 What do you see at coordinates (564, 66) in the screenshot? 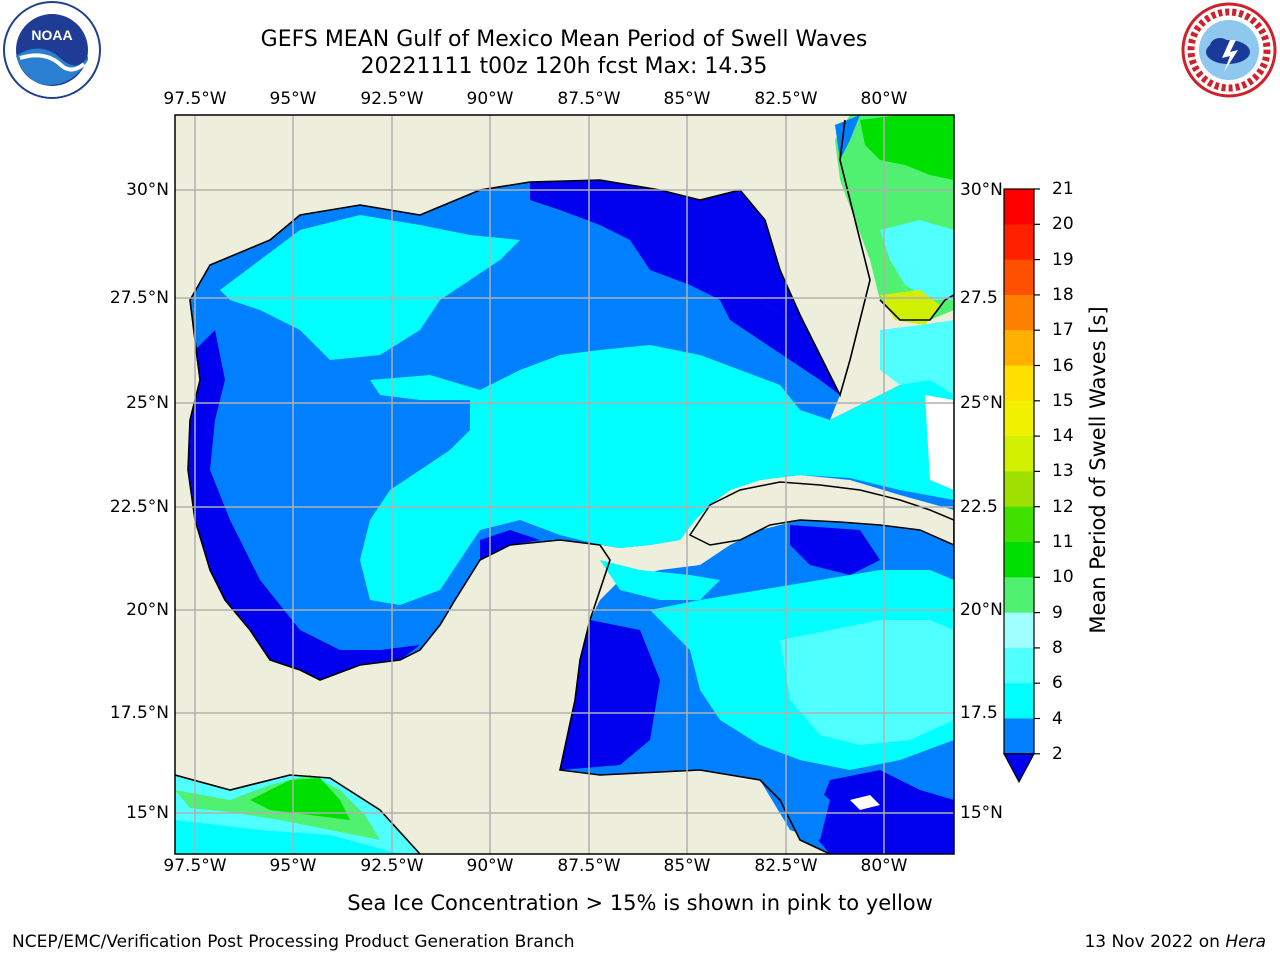
I see `chart-subtitle: 20221111 t00z 120h fcst Max: 14.35` at bounding box center [564, 66].